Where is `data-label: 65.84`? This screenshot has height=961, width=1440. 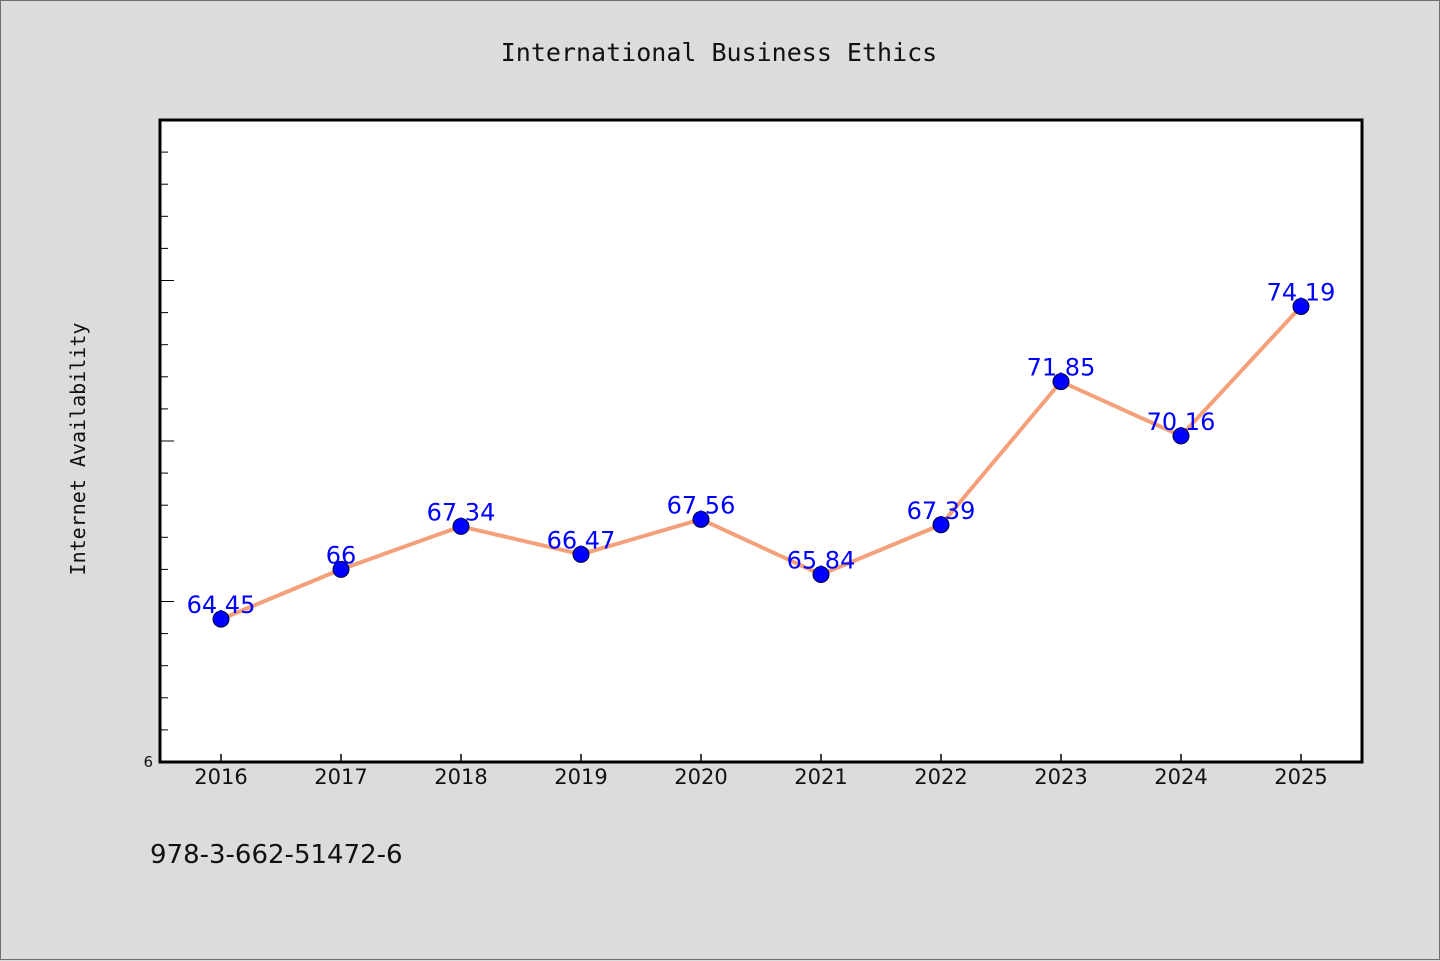 data-label: 65.84 is located at coordinates (821, 561).